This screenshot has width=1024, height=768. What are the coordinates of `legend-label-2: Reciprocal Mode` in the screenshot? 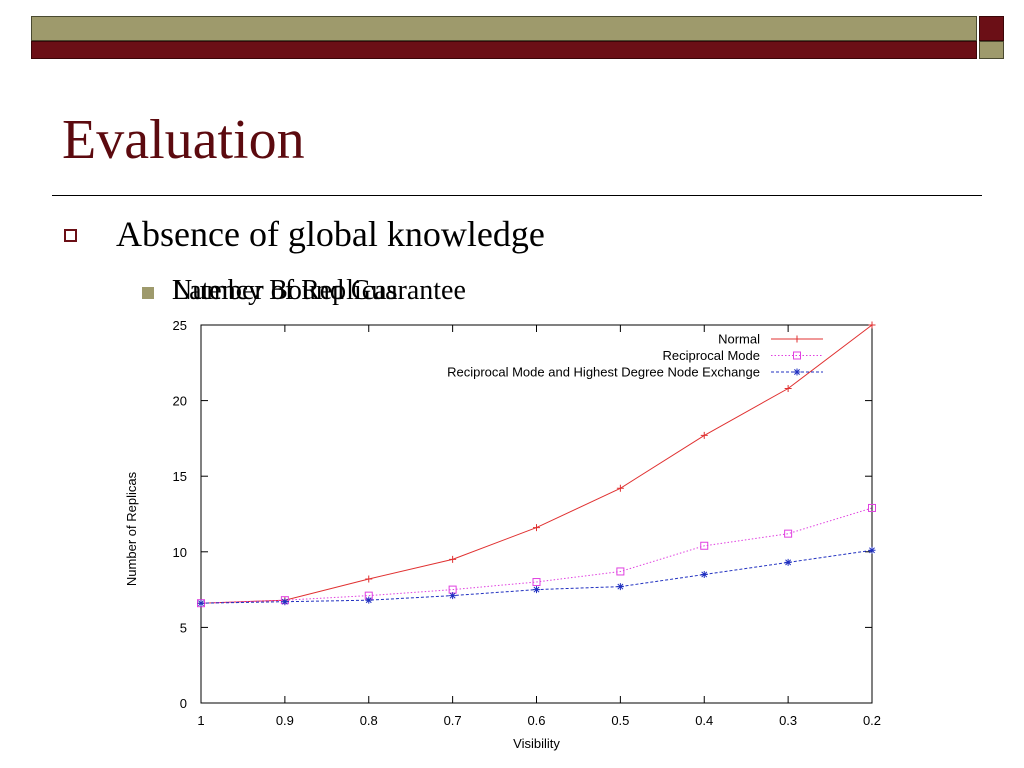 It's located at (711, 355).